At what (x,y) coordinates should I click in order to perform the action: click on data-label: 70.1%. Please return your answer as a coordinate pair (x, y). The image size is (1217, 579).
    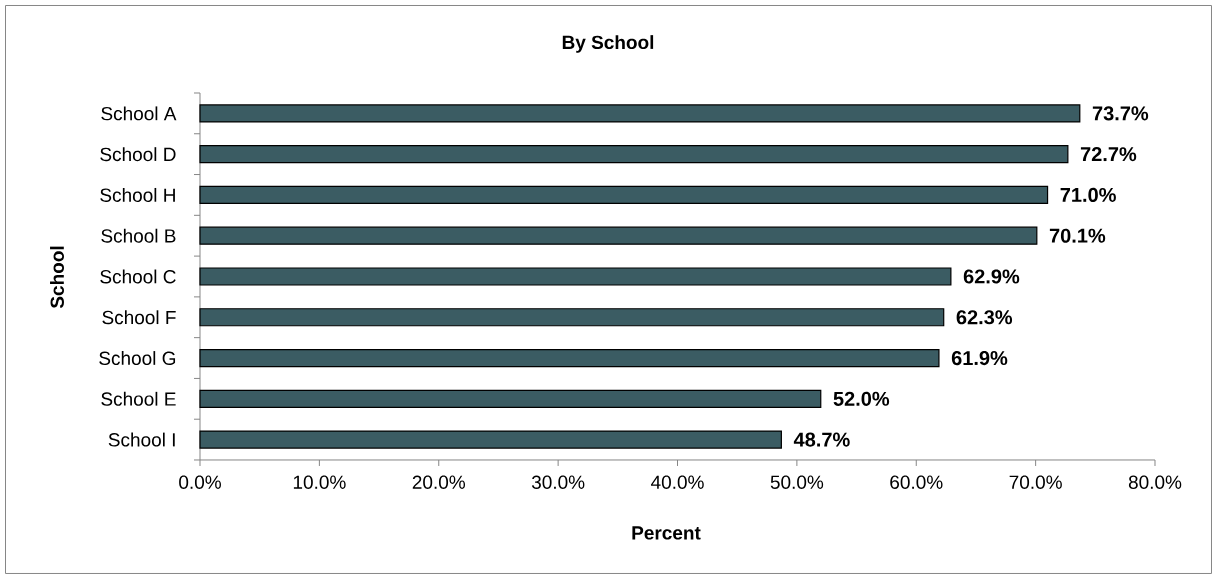
    Looking at the image, I should click on (1077, 235).